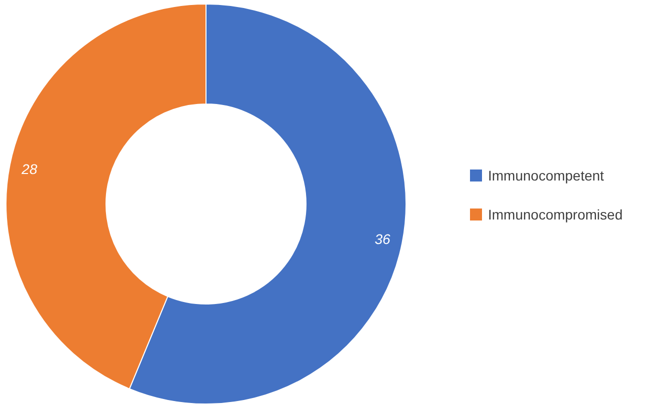  I want to click on legend-label: Immunocompromised, so click(555, 214).